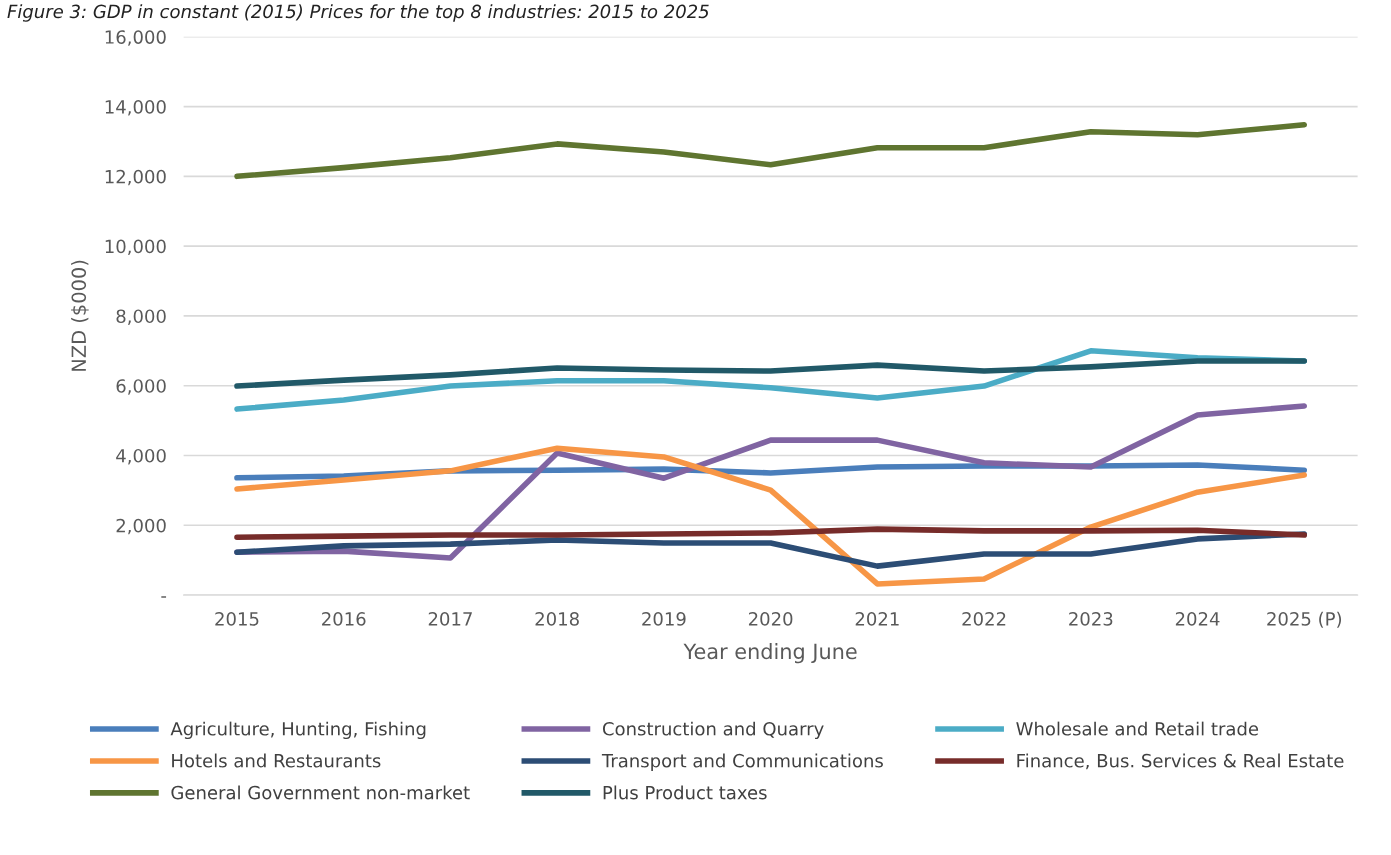  What do you see at coordinates (770, 653) in the screenshot?
I see `x-axis-title: Year ending June` at bounding box center [770, 653].